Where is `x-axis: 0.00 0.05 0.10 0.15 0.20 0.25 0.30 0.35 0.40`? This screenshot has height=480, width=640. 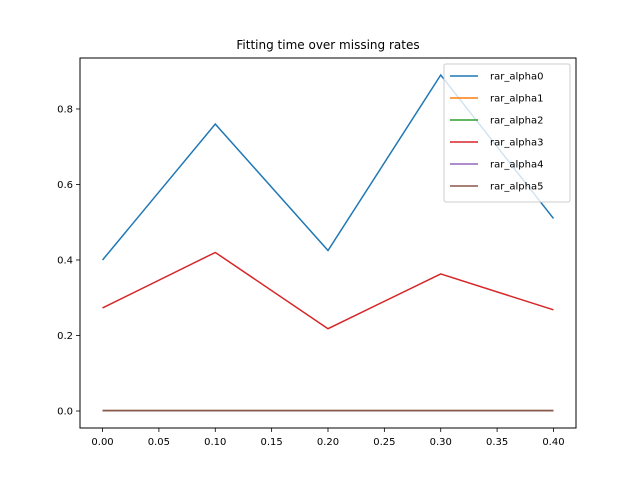
x-axis: 0.00 0.05 0.10 0.15 0.20 0.25 0.30 0.35 0.40 is located at coordinates (328, 438).